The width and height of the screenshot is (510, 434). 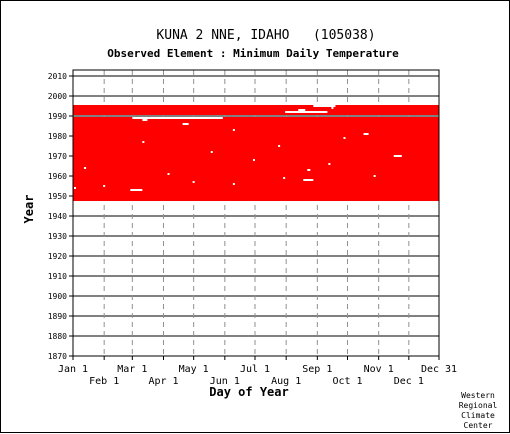 I want to click on x-tick-label: Aug 1, so click(x=286, y=381).